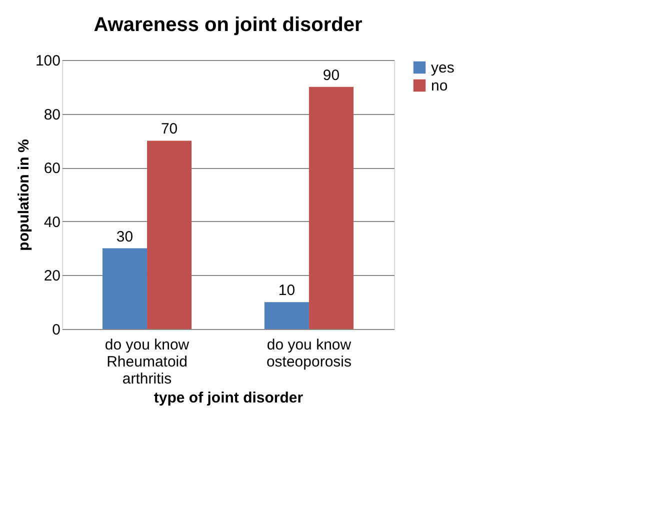 The height and width of the screenshot is (512, 665). I want to click on x-axis-title: type of joint disorder, so click(229, 398).